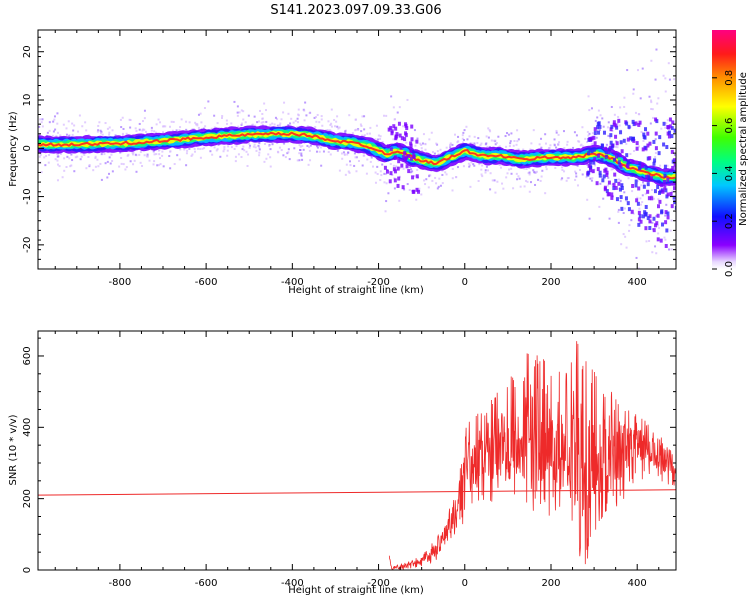 The width and height of the screenshot is (750, 600). I want to click on y-tick-label: -20, so click(27, 245).